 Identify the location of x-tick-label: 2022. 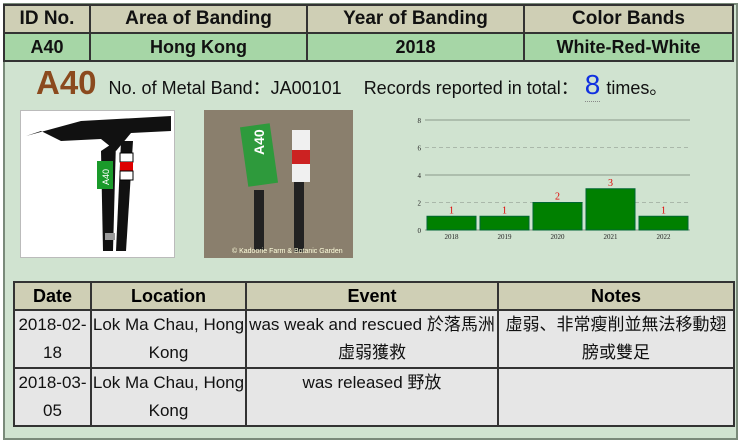
(664, 237).